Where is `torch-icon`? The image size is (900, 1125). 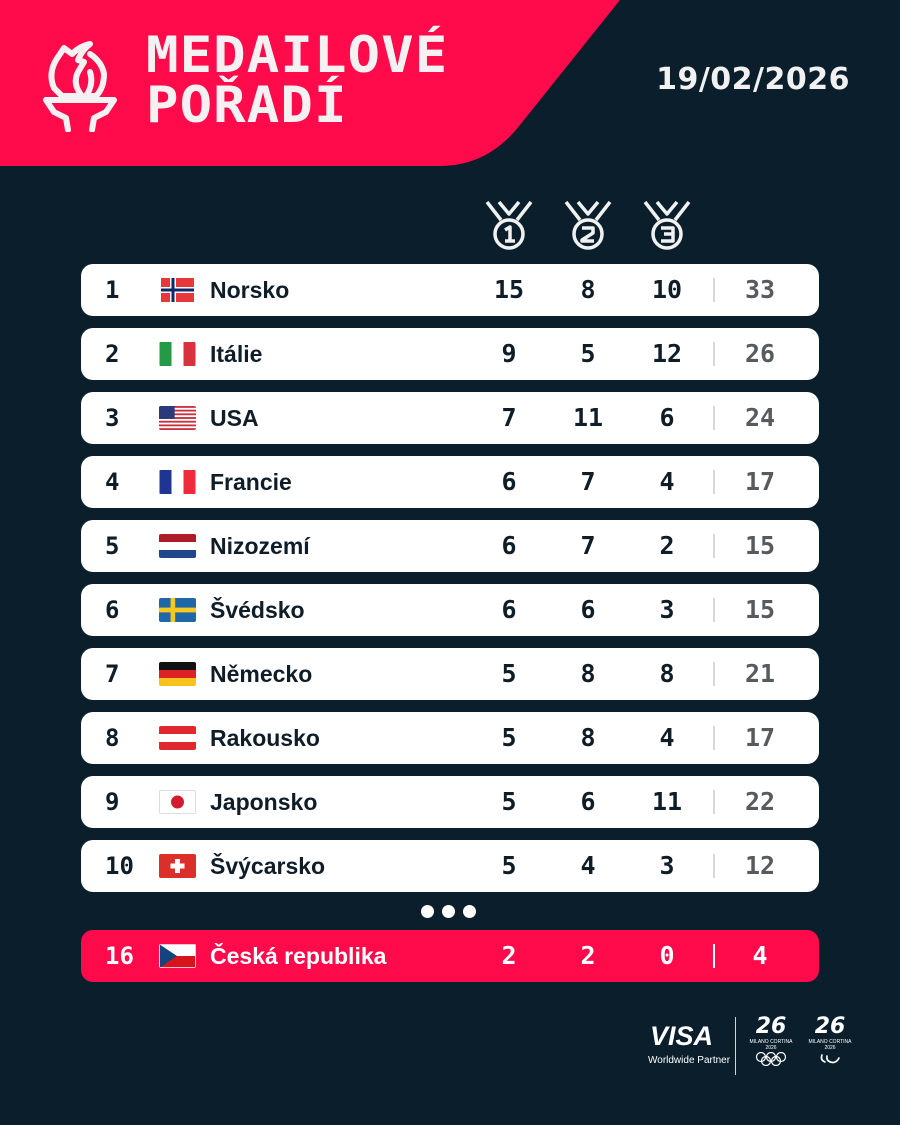 torch-icon is located at coordinates (80, 86).